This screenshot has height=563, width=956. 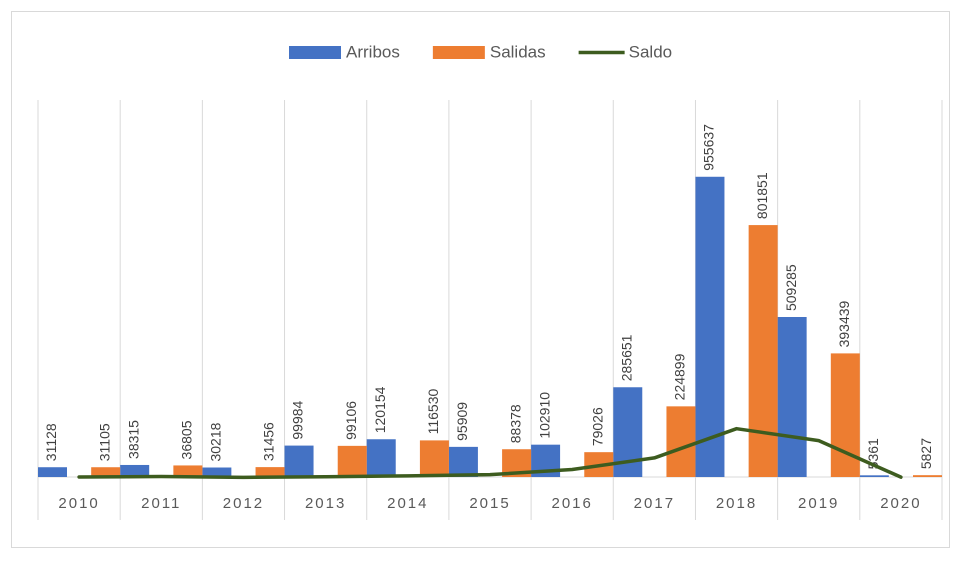 What do you see at coordinates (351, 420) in the screenshot?
I see `data-label: 99106` at bounding box center [351, 420].